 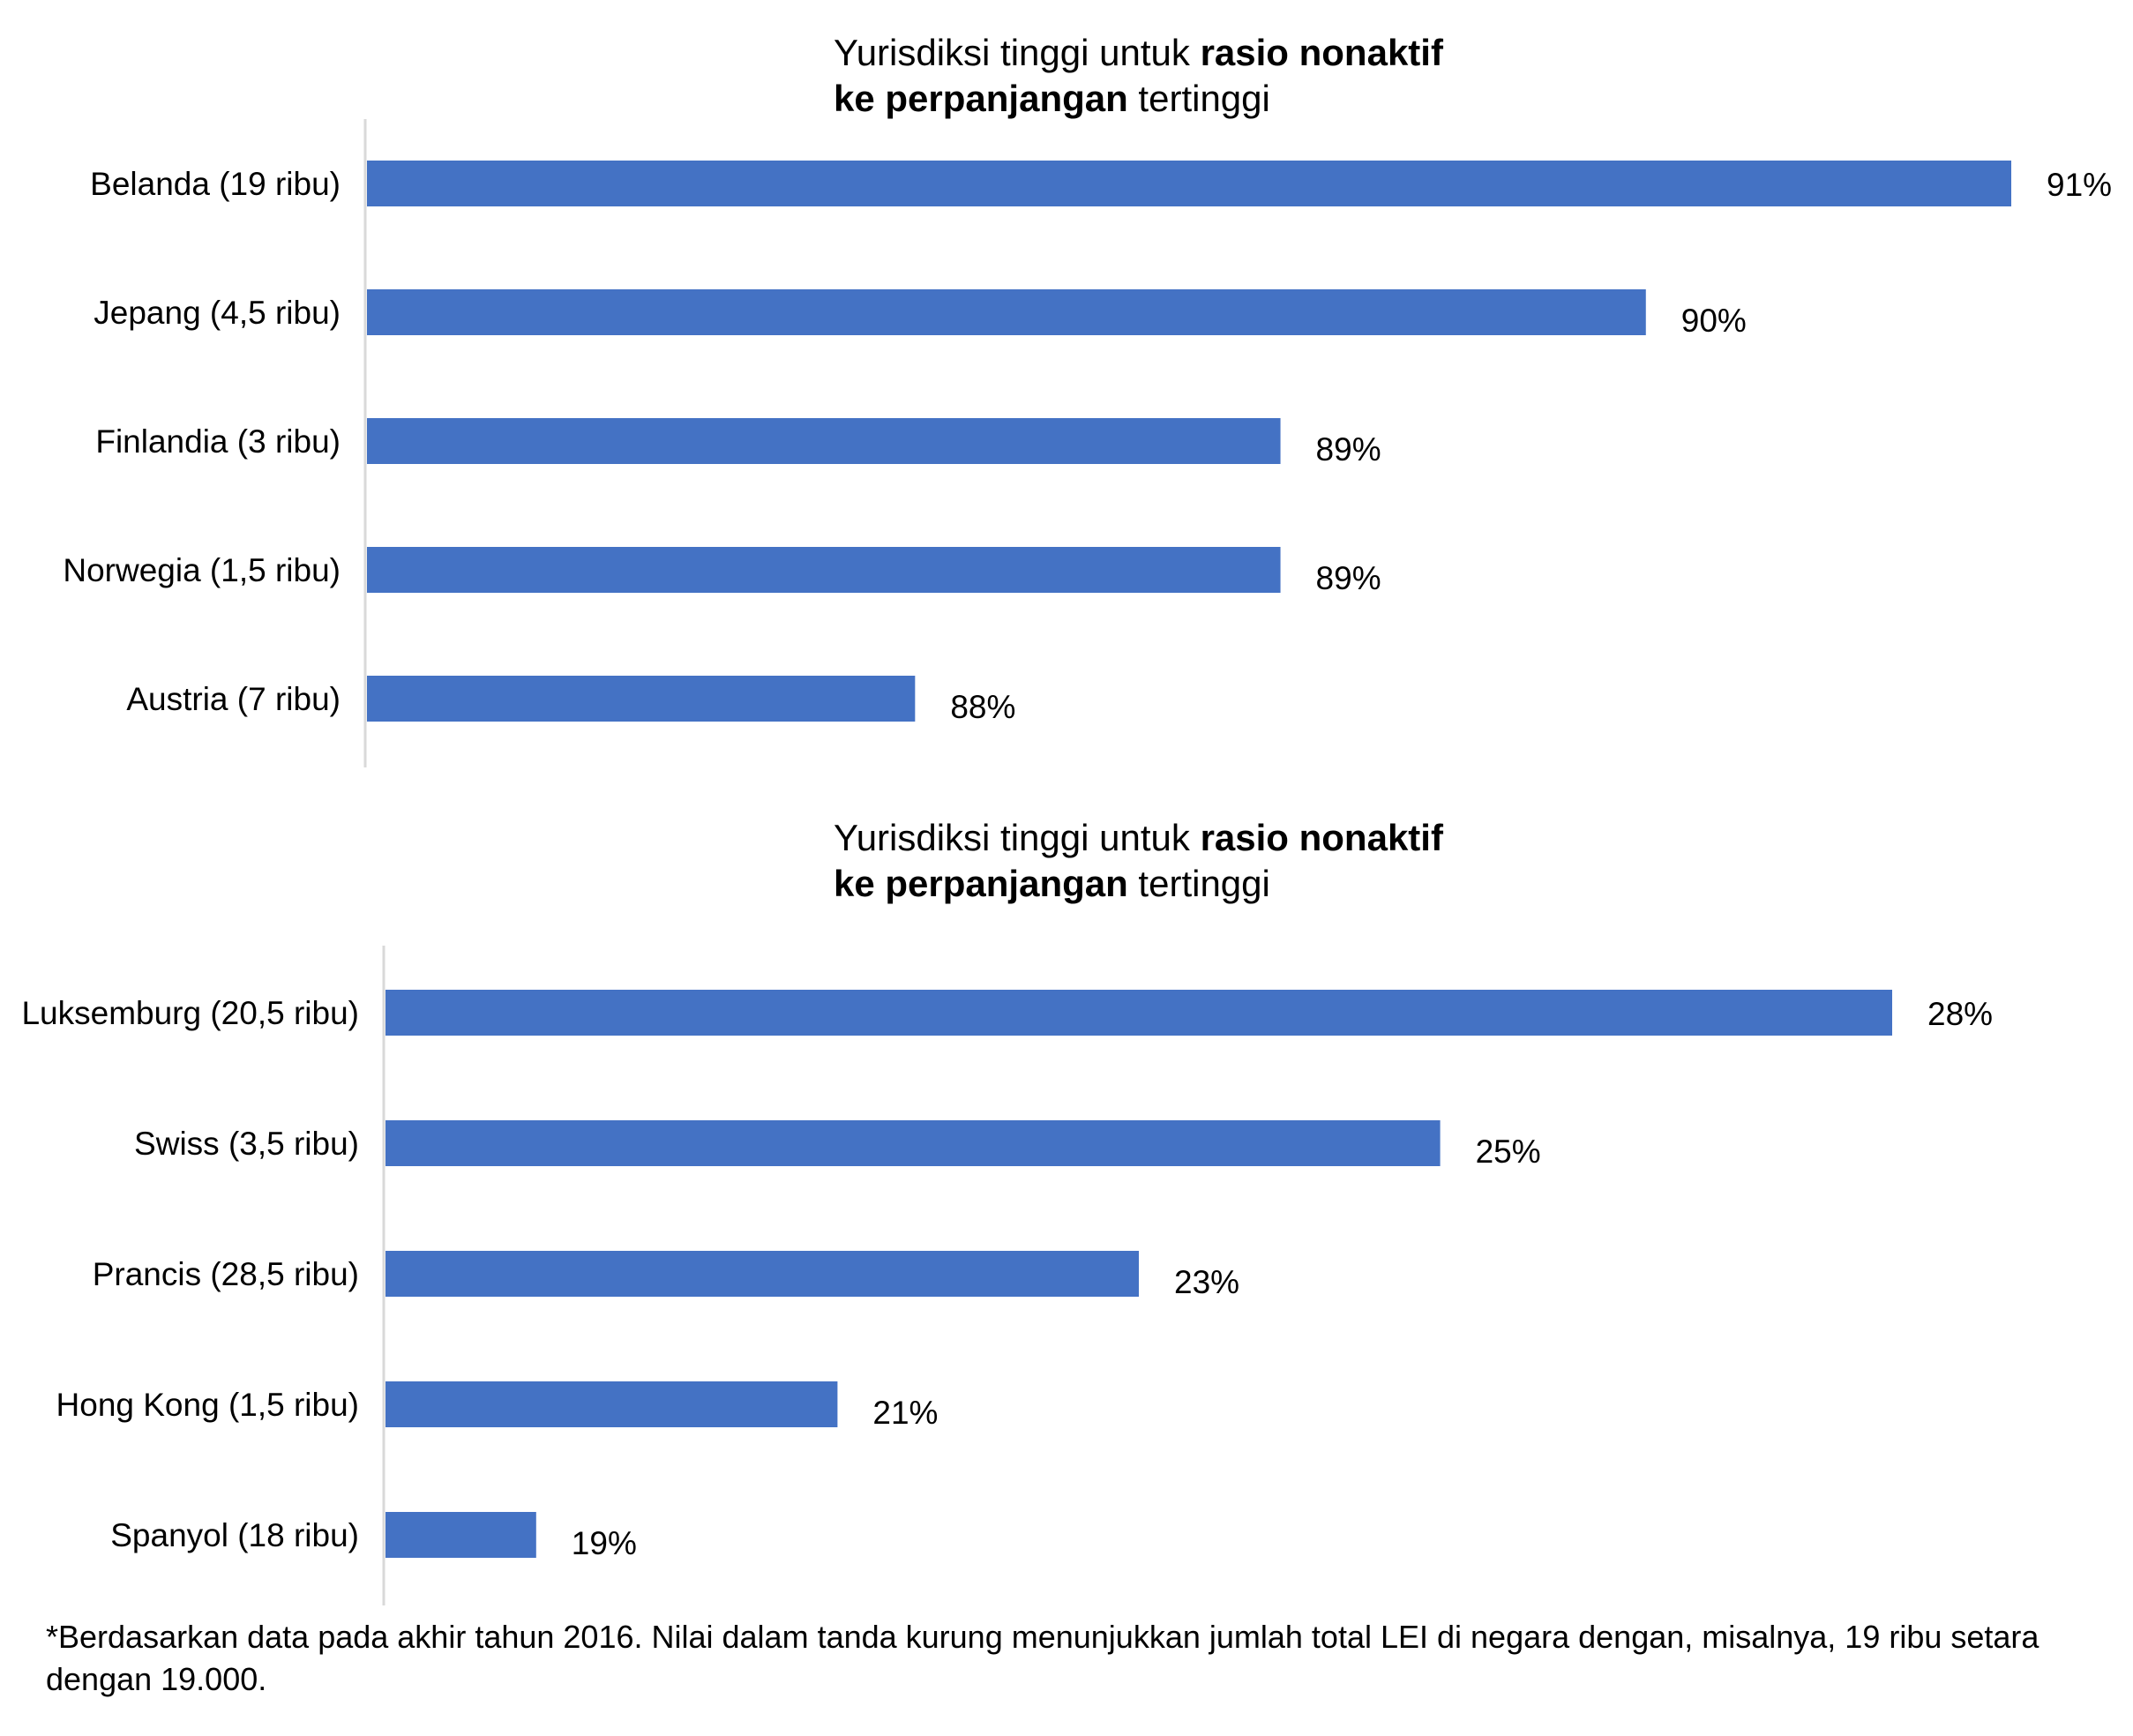 I want to click on value-label: 19%, so click(x=605, y=1543).